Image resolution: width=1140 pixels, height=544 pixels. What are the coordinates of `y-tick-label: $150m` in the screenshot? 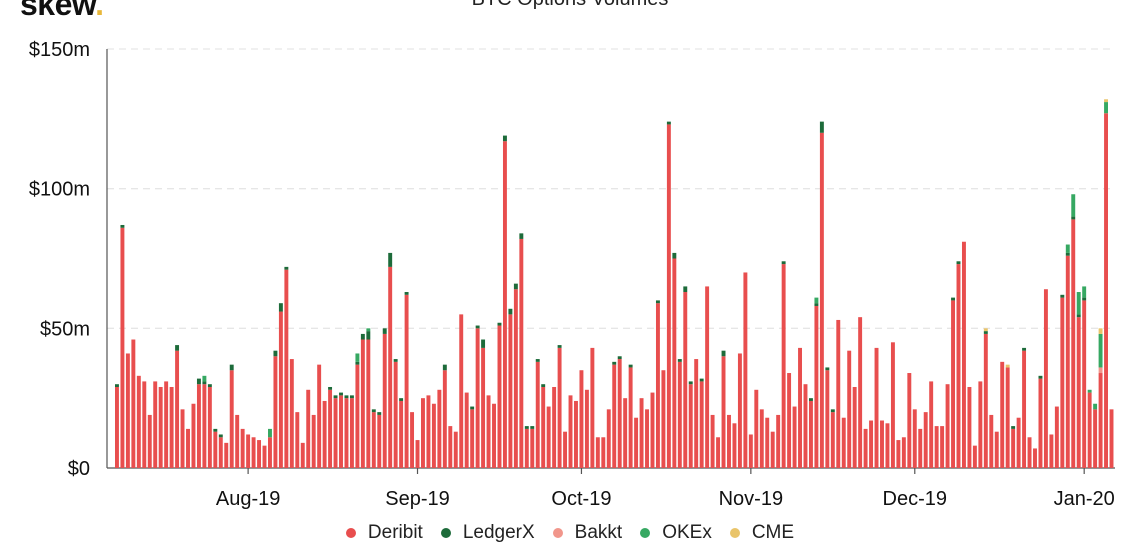 It's located at (59, 50).